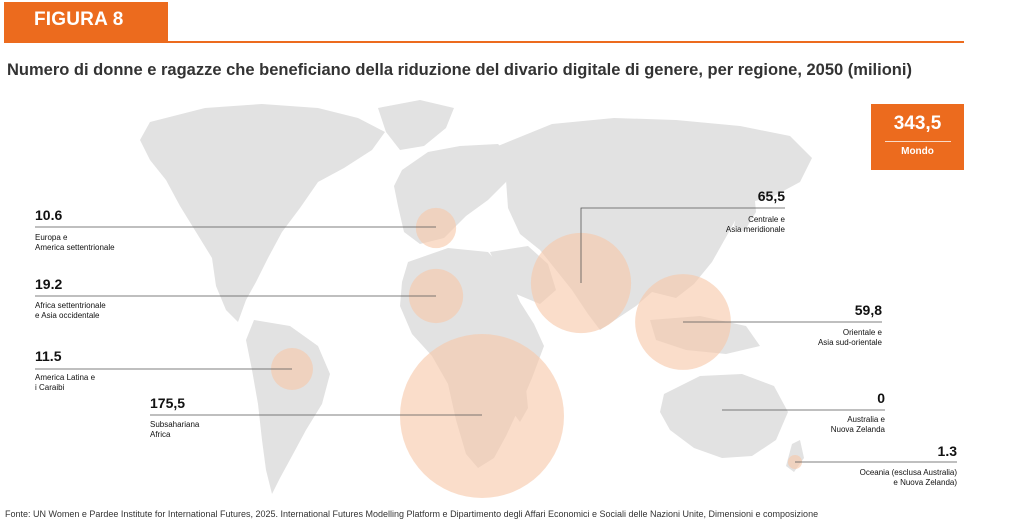 The width and height of the screenshot is (1033, 519). Describe the element at coordinates (48, 215) in the screenshot. I see `value-label-europe: 10.6` at that location.